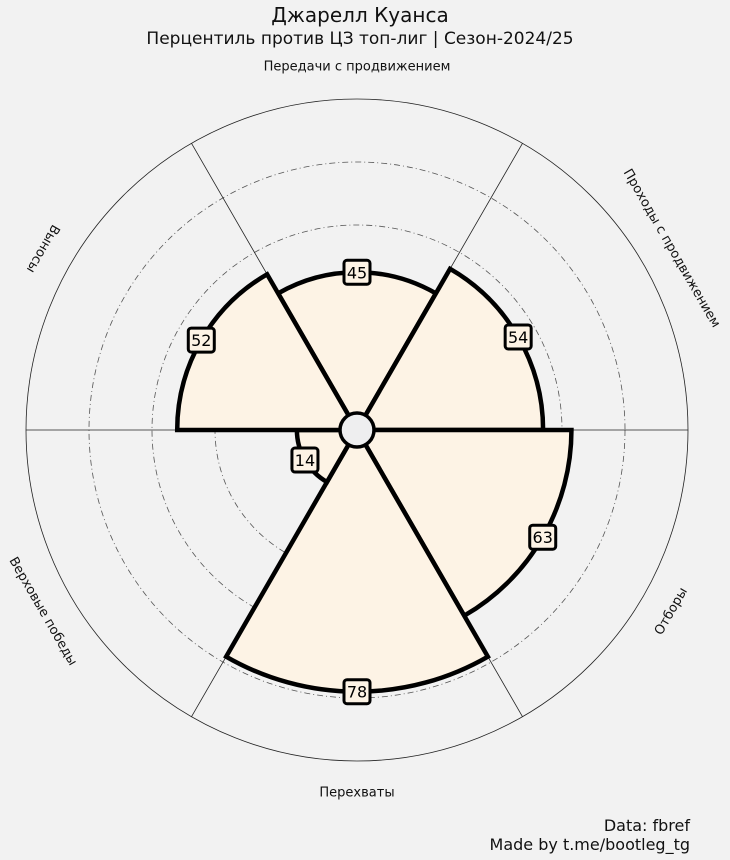 The image size is (730, 860). Describe the element at coordinates (42, 612) in the screenshot. I see `category-label-4: Верховые победы` at that location.